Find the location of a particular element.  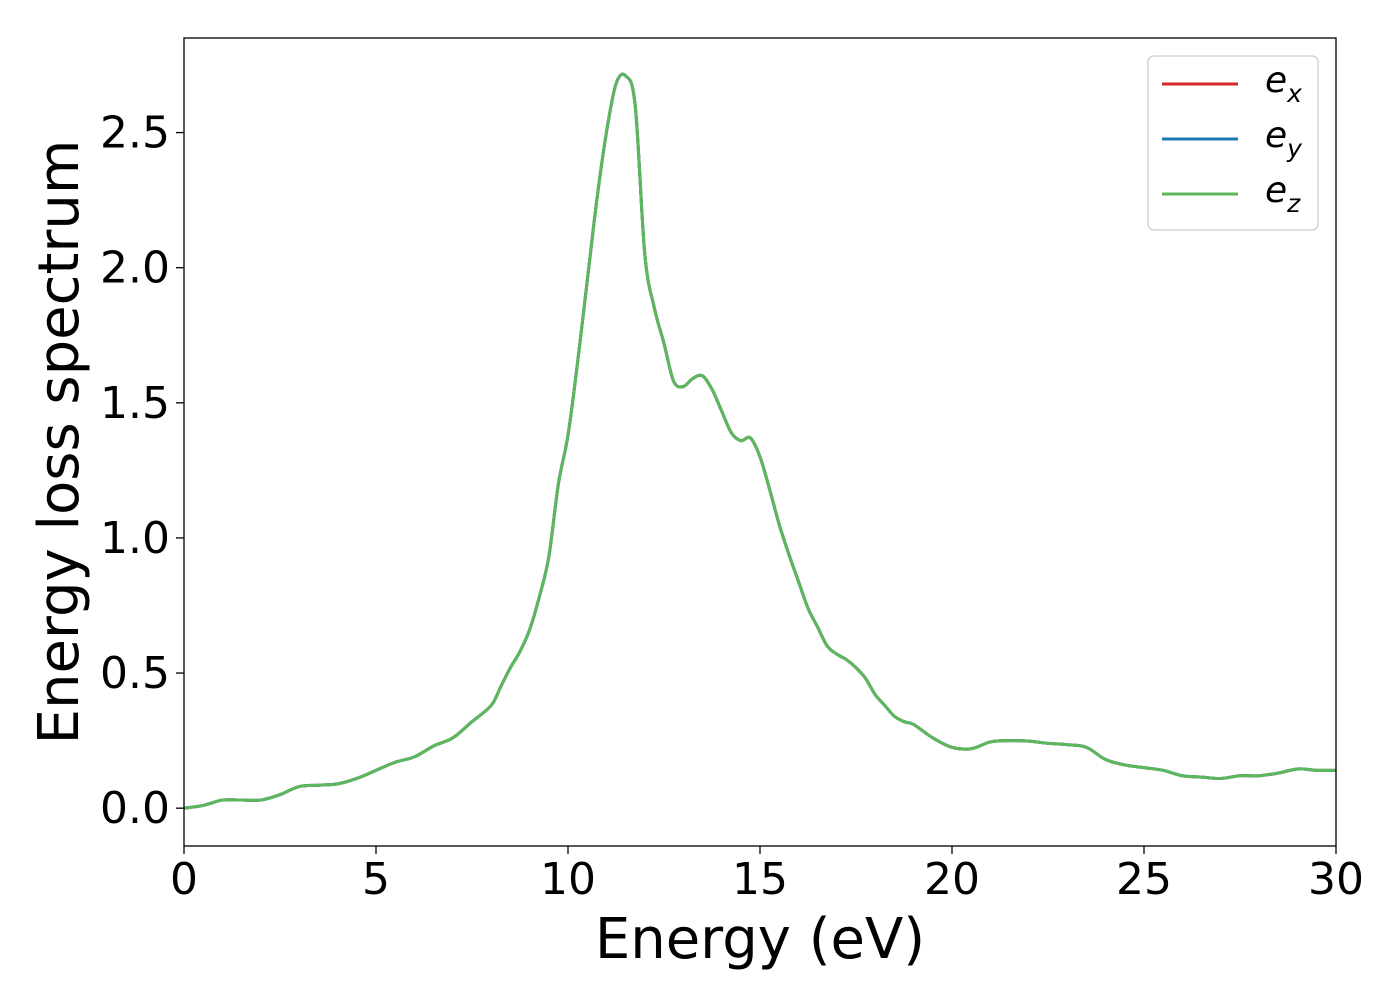

x-tick-label: 10 is located at coordinates (568, 879).